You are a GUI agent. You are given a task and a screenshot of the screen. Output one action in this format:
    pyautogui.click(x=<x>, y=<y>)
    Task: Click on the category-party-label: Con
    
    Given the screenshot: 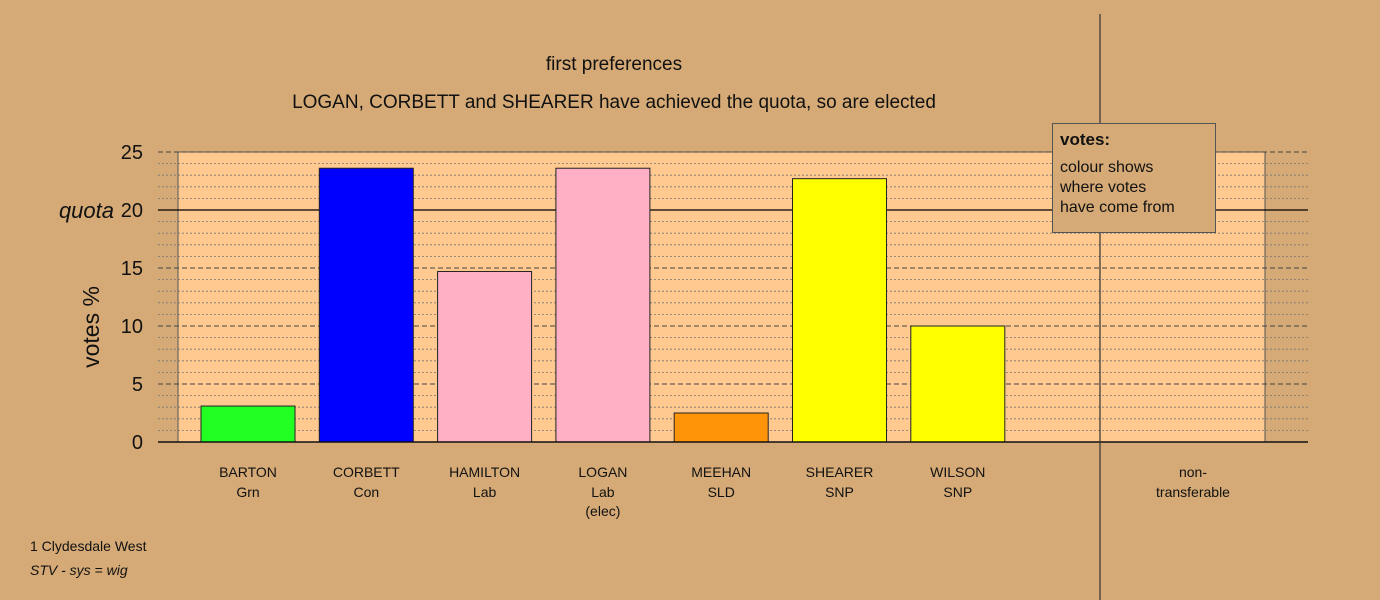 What is the action you would take?
    pyautogui.click(x=366, y=492)
    